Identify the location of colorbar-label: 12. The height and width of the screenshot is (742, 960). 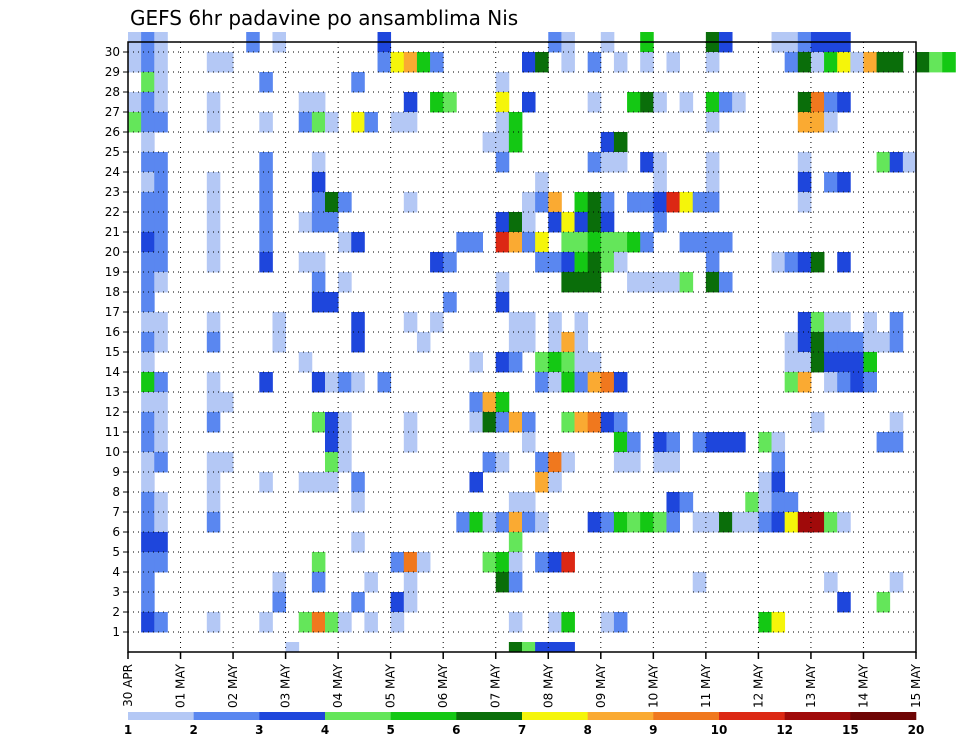
(784, 730).